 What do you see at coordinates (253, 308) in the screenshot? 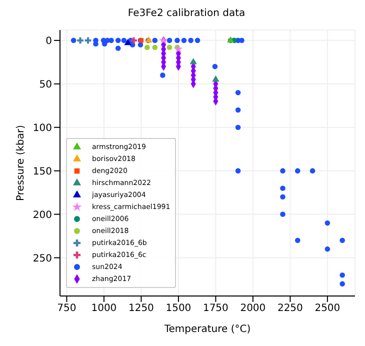
I see `x-tick-label: 2000` at bounding box center [253, 308].